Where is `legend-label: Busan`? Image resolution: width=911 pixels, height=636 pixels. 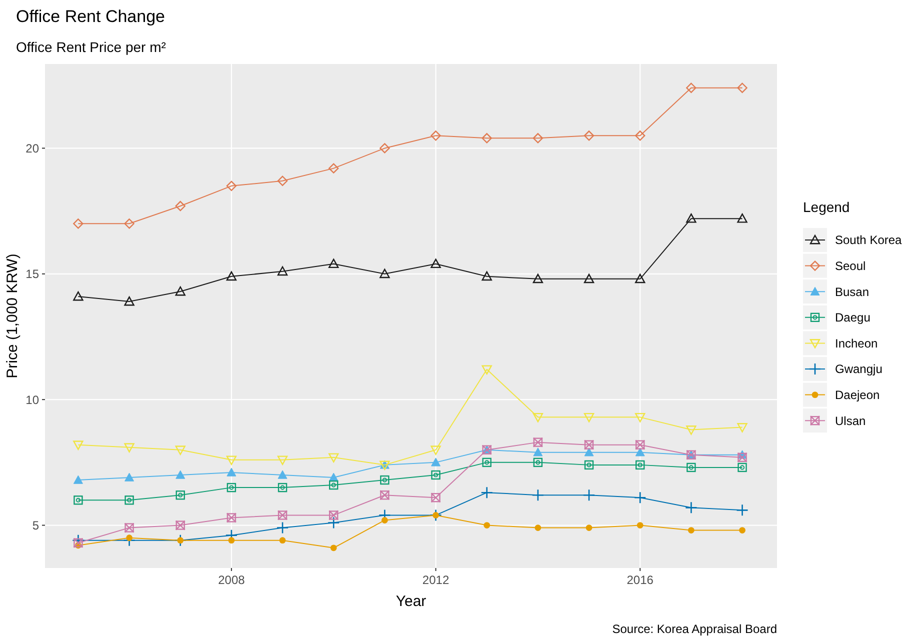 legend-label: Busan is located at coordinates (852, 291).